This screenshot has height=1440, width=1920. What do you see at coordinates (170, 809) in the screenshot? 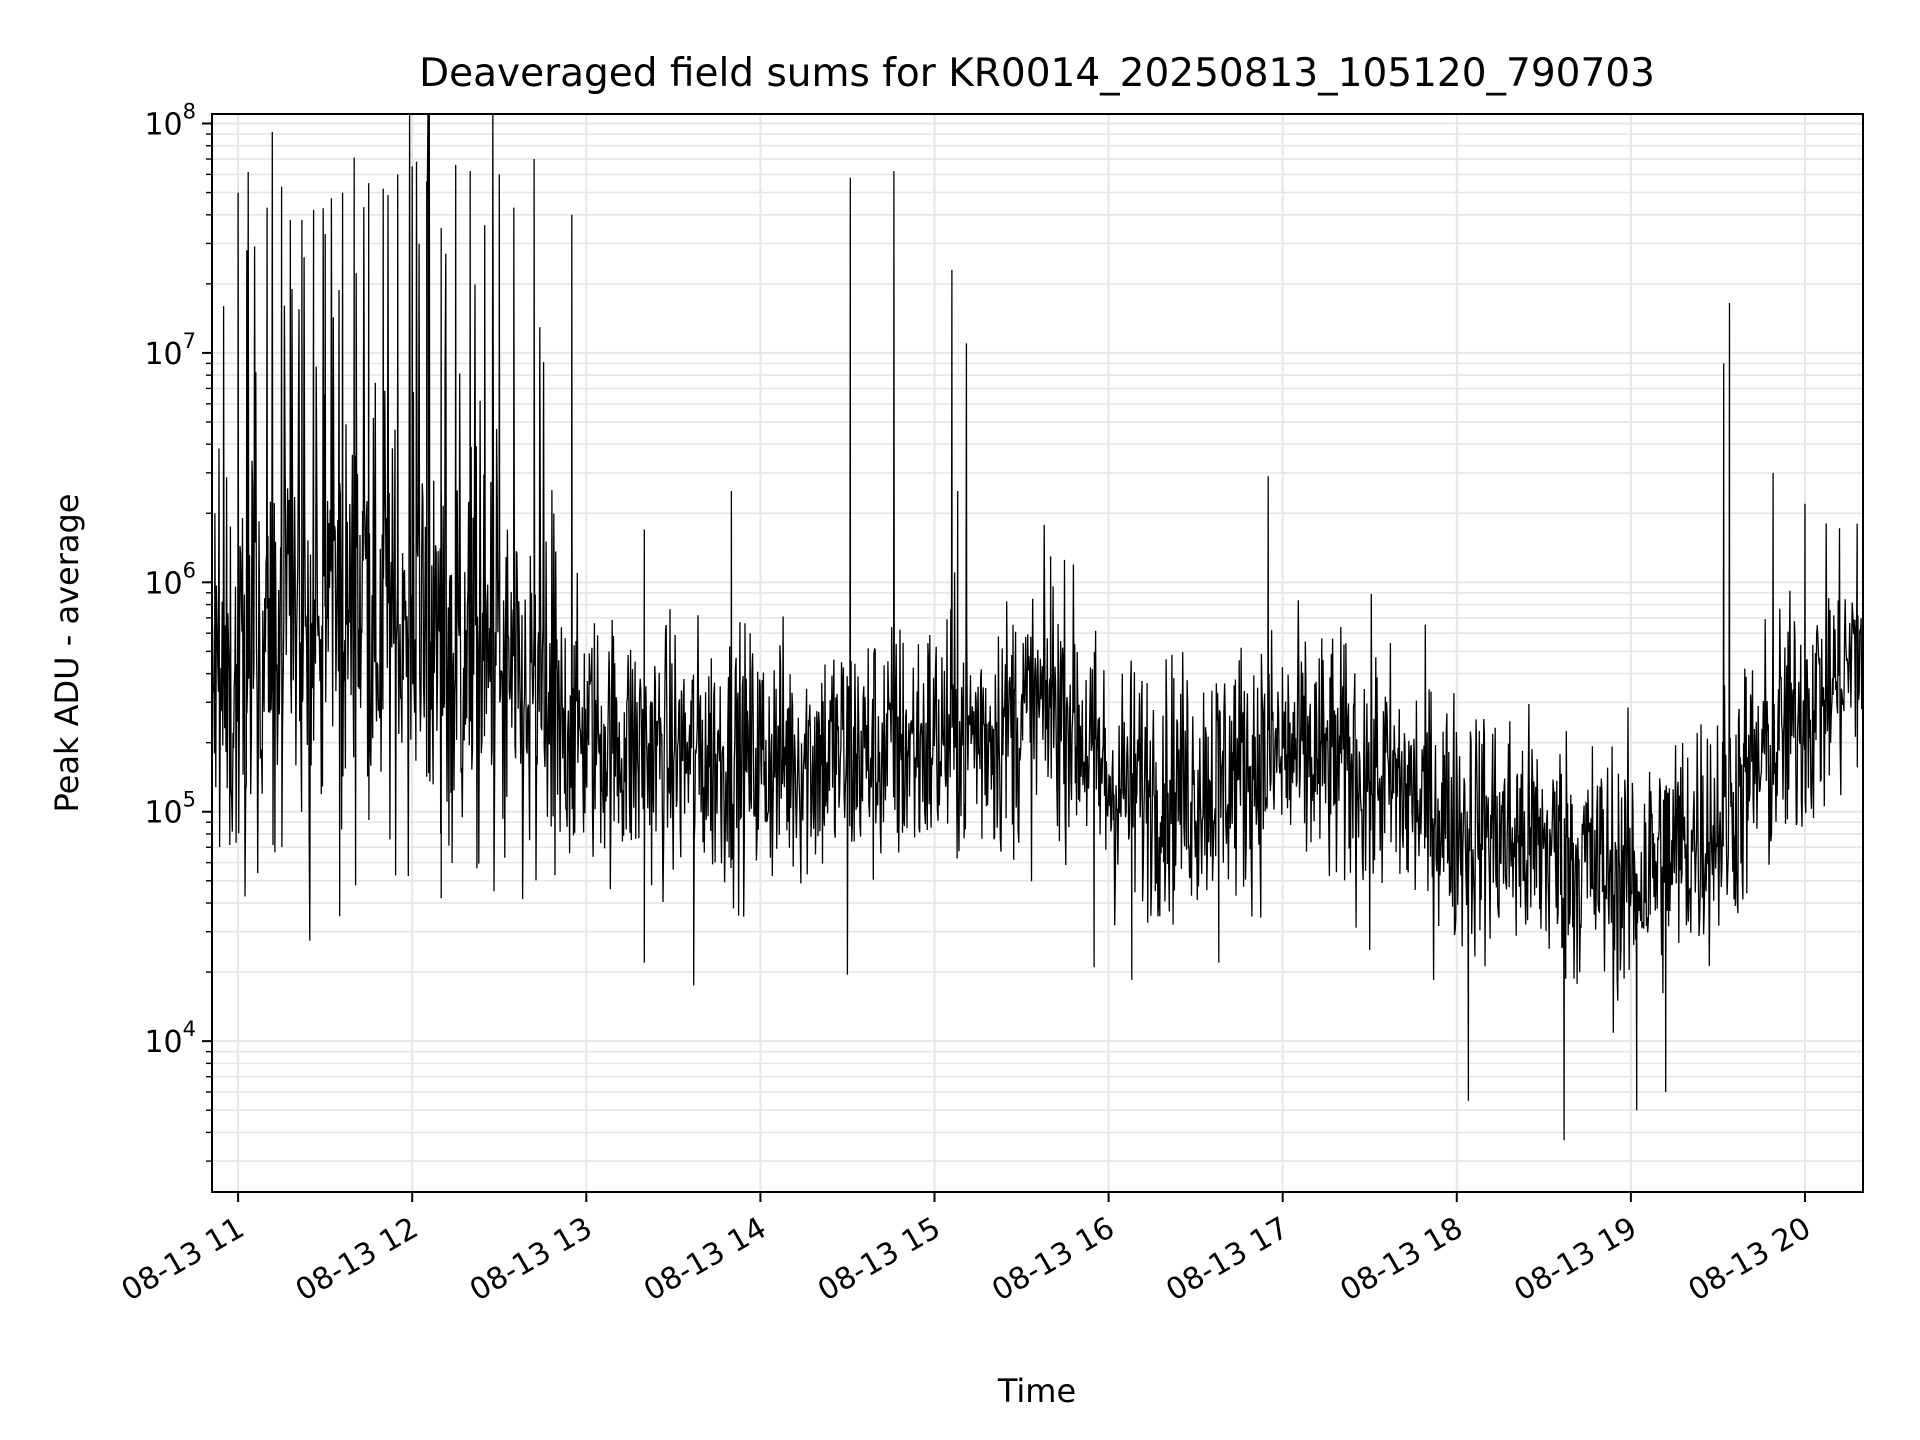
I see `y-tick-label: 10⁵` at bounding box center [170, 809].